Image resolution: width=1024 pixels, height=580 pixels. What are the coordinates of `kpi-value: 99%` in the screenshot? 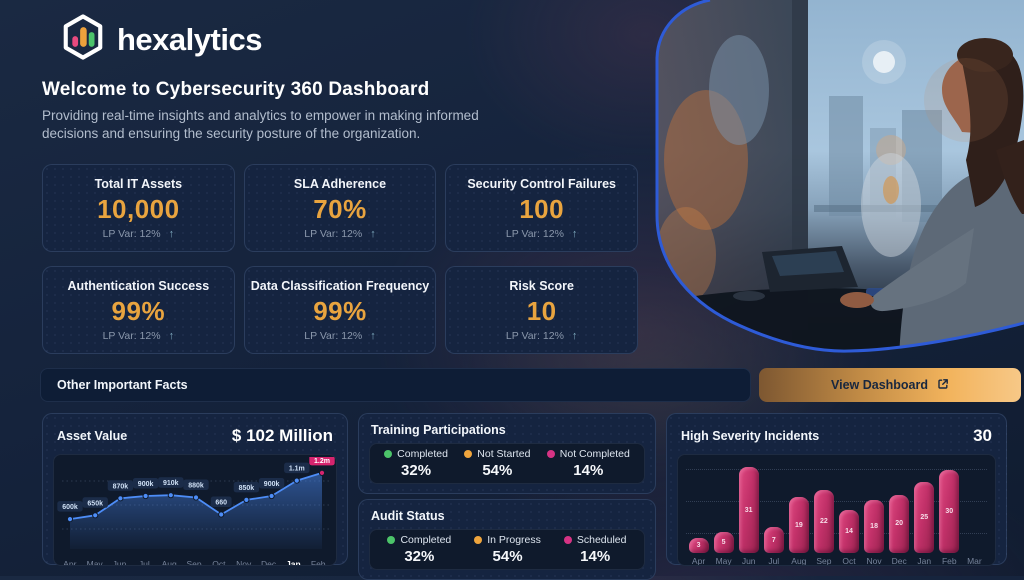 It's located at (340, 310).